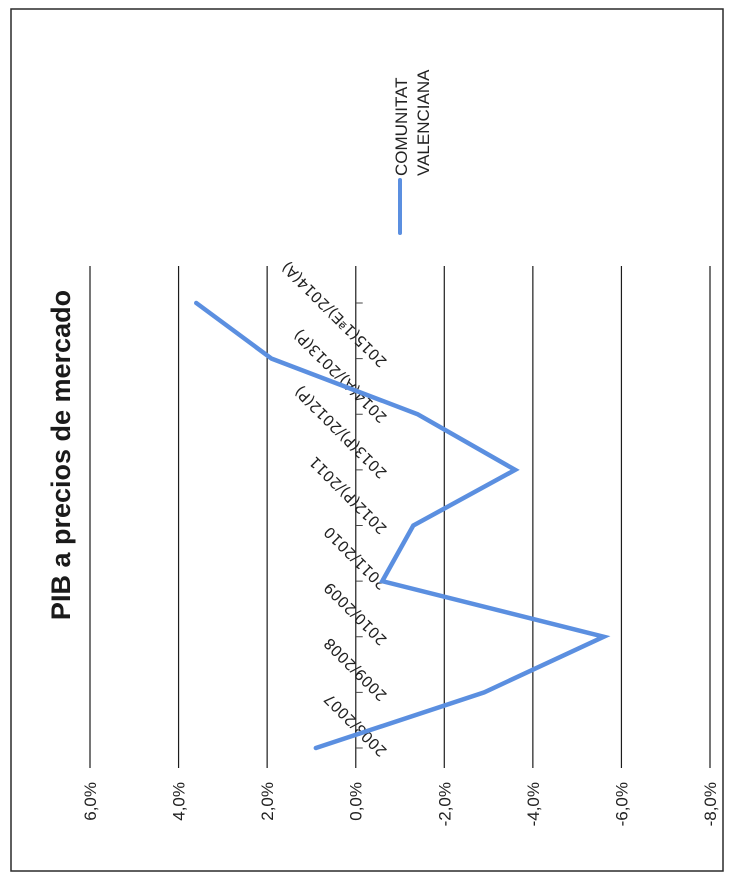 The image size is (736, 883). What do you see at coordinates (356, 801) in the screenshot?
I see `value-tick-label: 0,0%` at bounding box center [356, 801].